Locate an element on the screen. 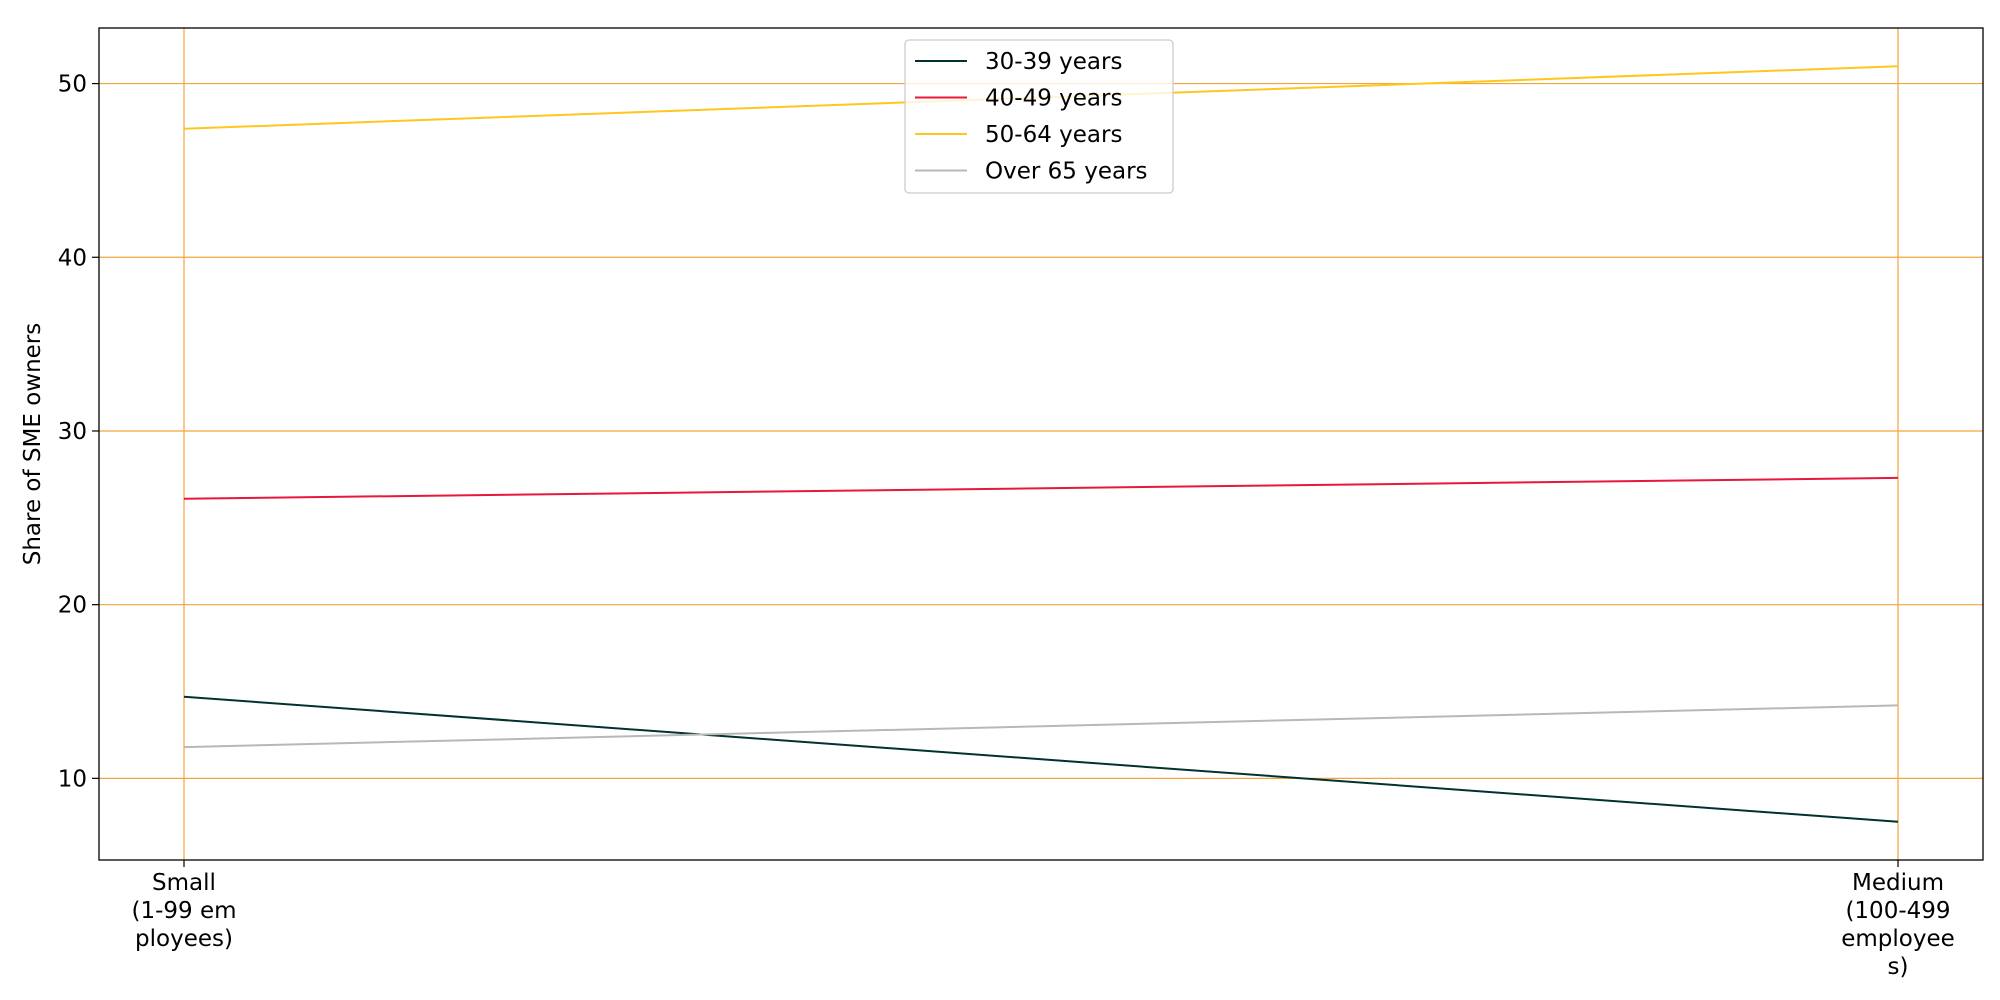 The width and height of the screenshot is (2000, 1000). x-tick-label-line: (1-99 em is located at coordinates (183, 911).